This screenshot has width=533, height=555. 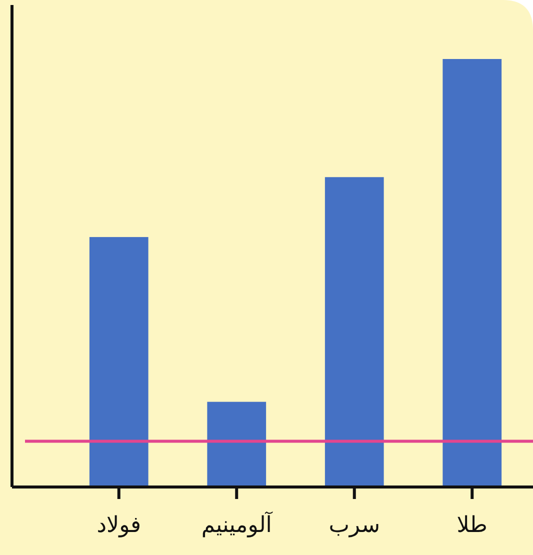 I want to click on x-tick-label: طلا, so click(x=472, y=525).